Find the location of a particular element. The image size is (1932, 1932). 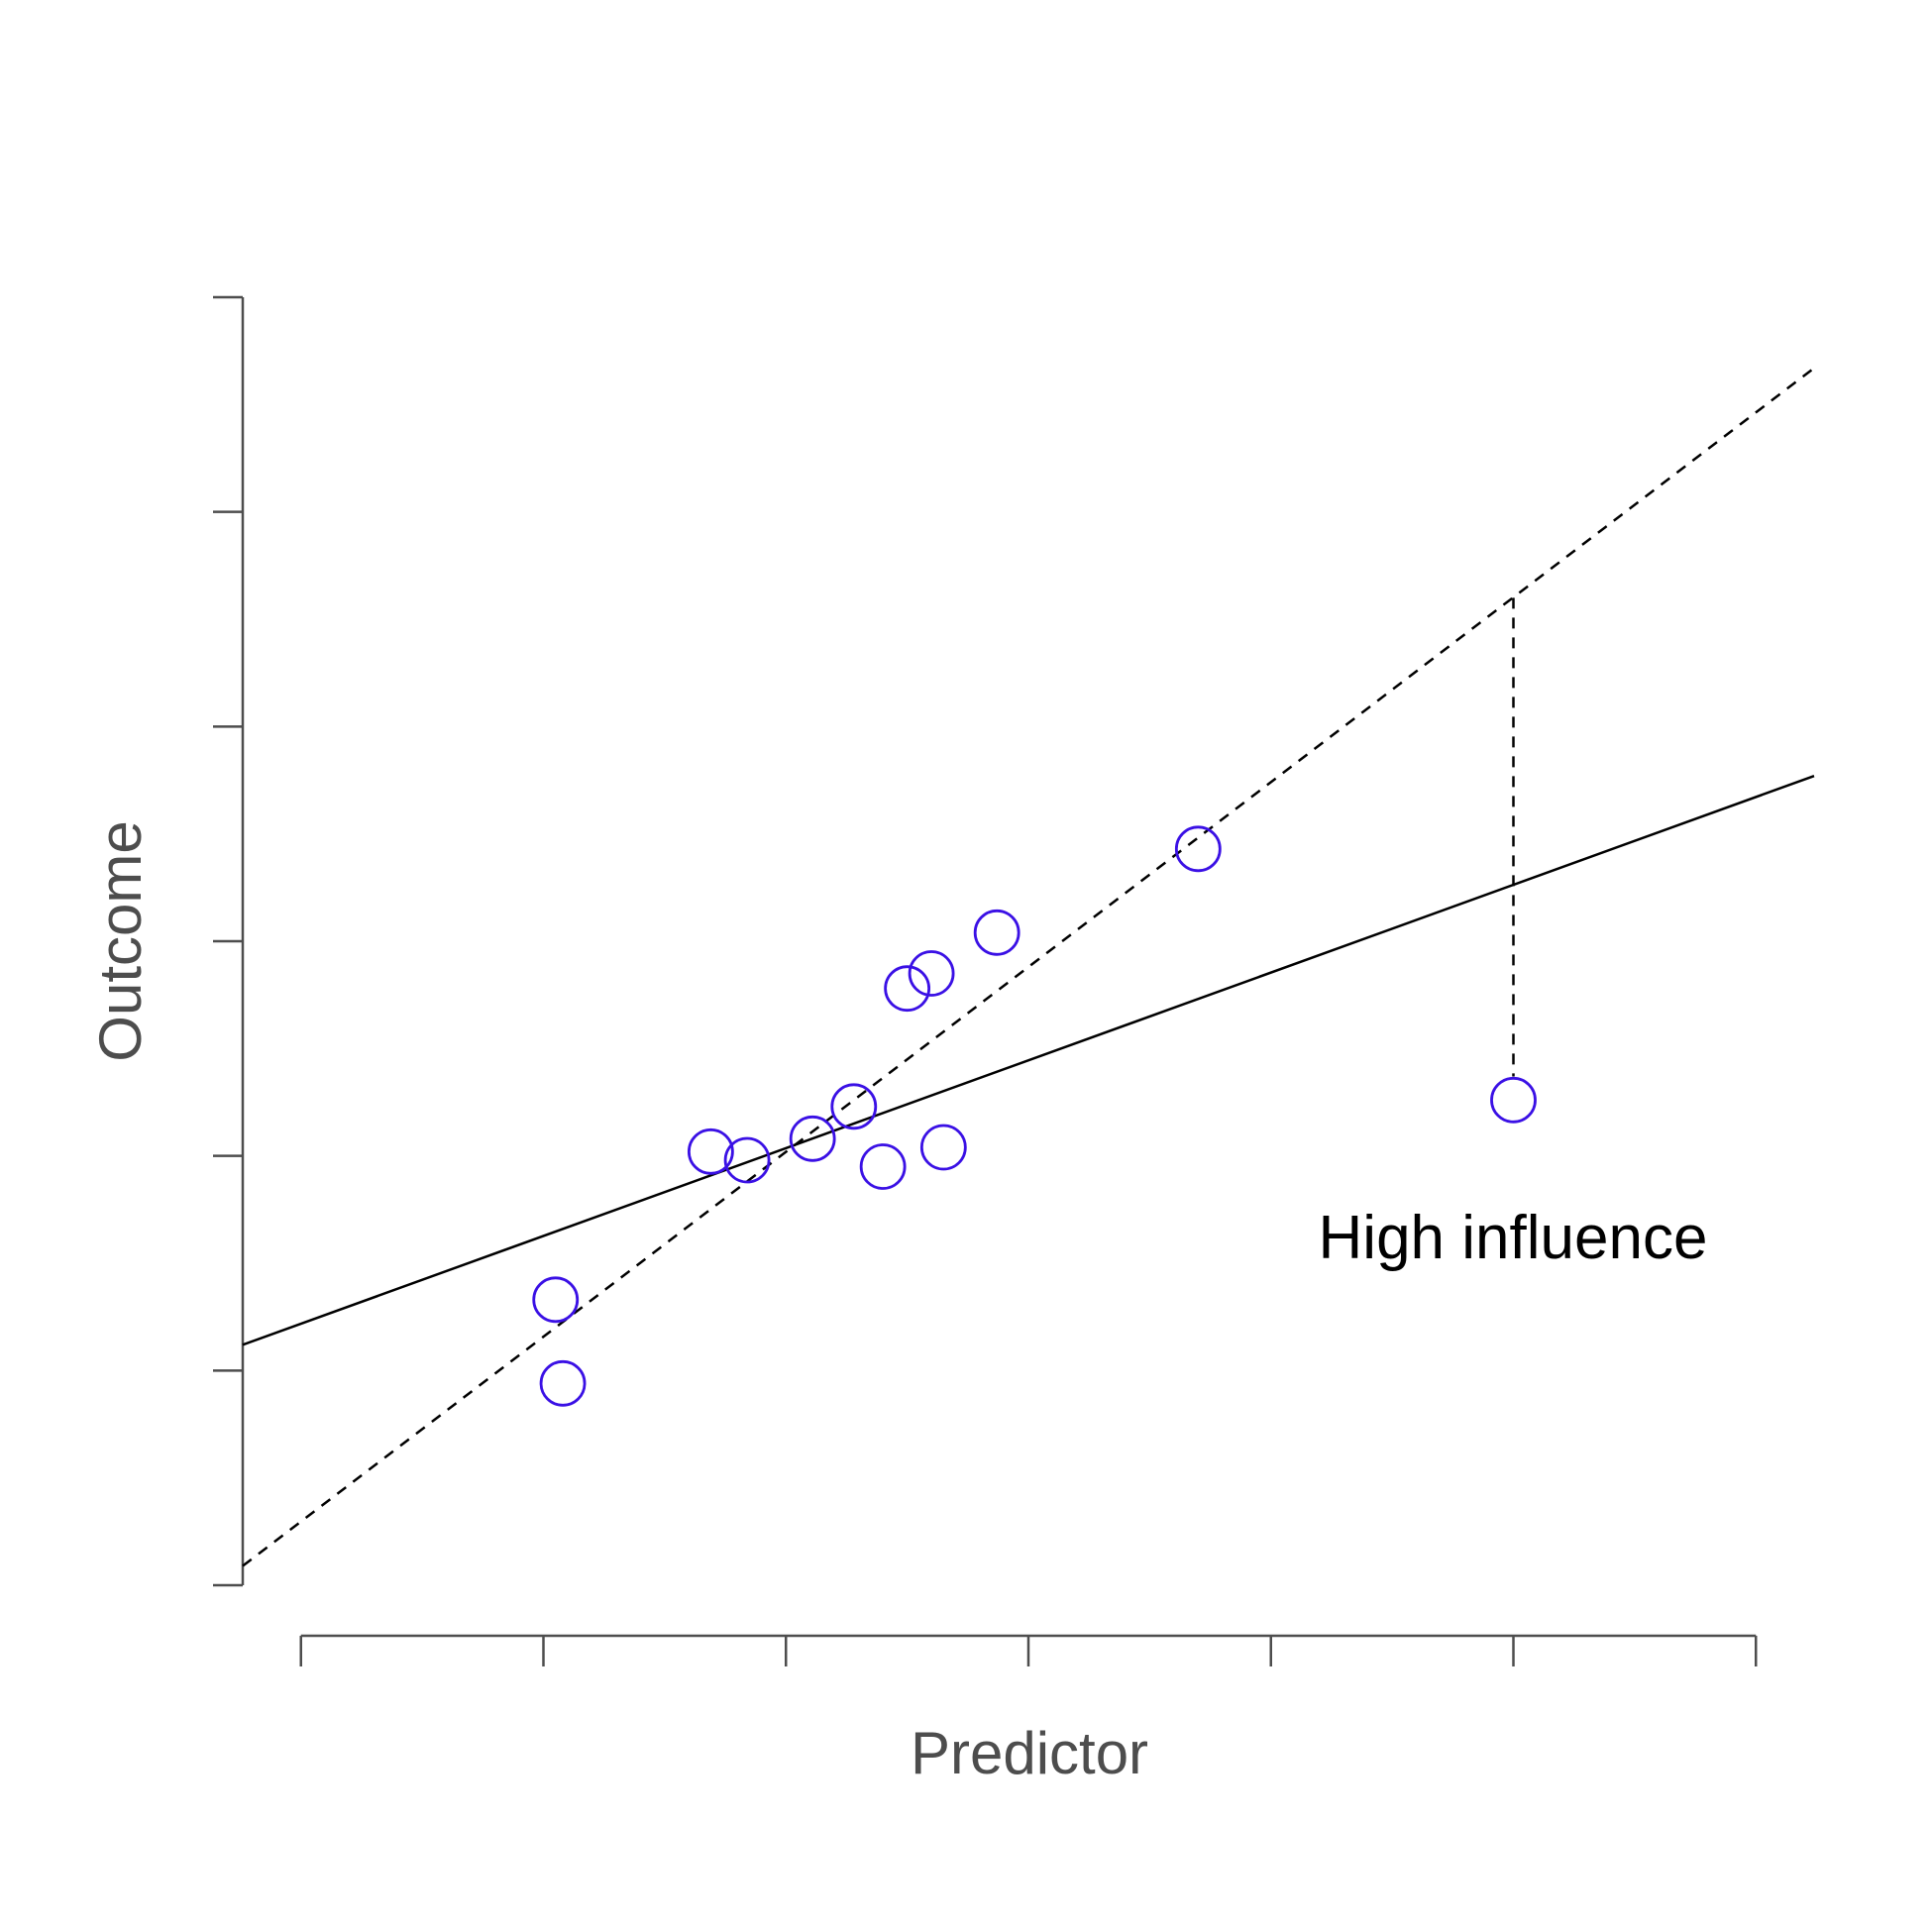

annotation: High influence is located at coordinates (1513, 1238).